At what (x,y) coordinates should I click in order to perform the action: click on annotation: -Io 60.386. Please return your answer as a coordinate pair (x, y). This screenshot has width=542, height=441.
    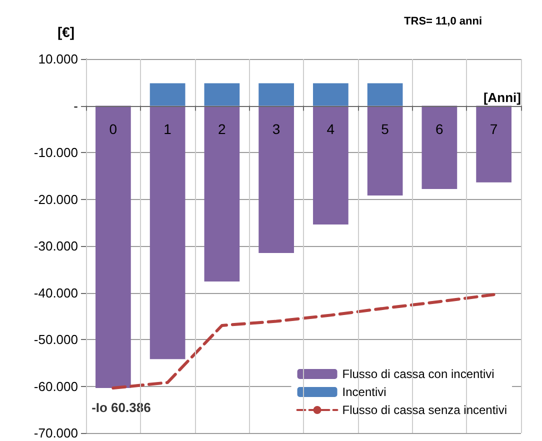
    Looking at the image, I should click on (121, 408).